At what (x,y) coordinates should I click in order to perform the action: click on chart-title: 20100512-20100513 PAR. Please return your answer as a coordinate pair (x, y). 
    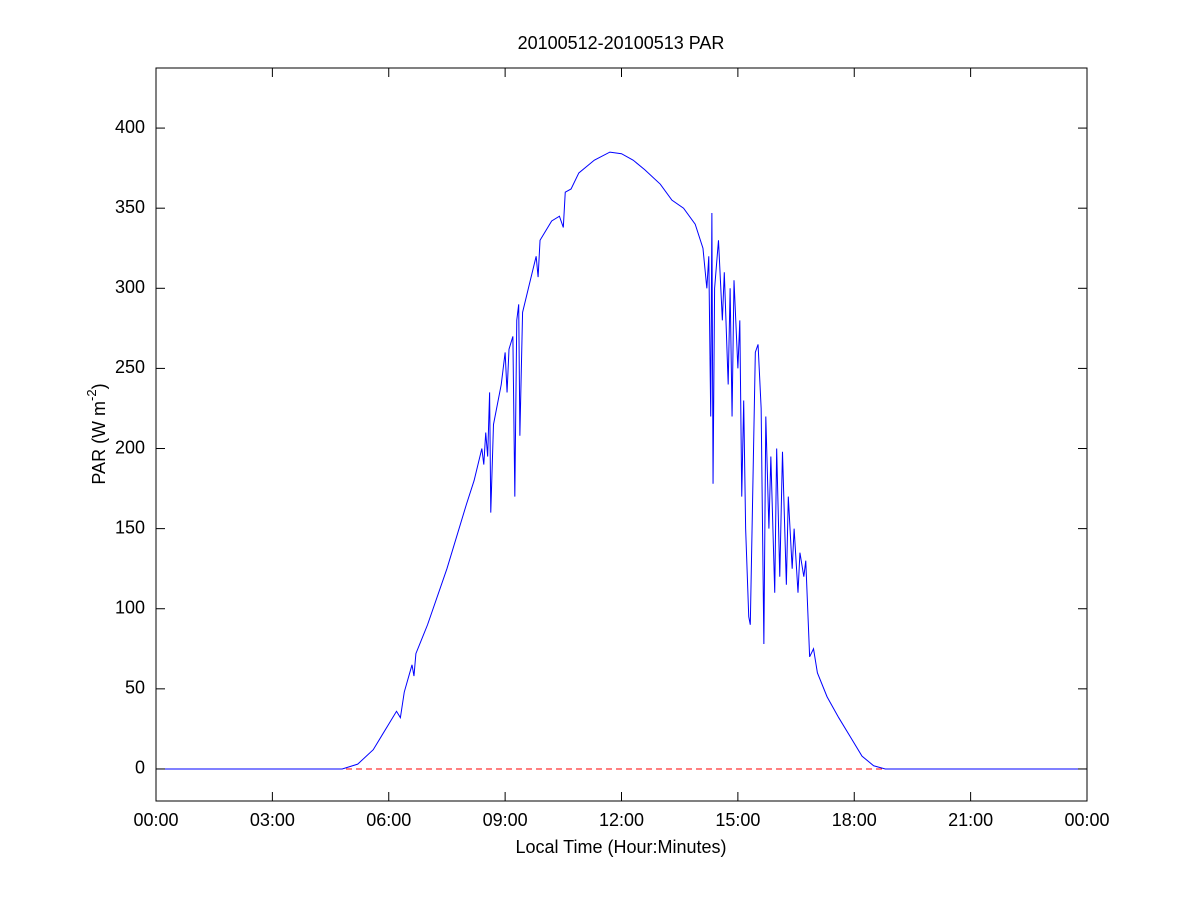
    Looking at the image, I should click on (621, 43).